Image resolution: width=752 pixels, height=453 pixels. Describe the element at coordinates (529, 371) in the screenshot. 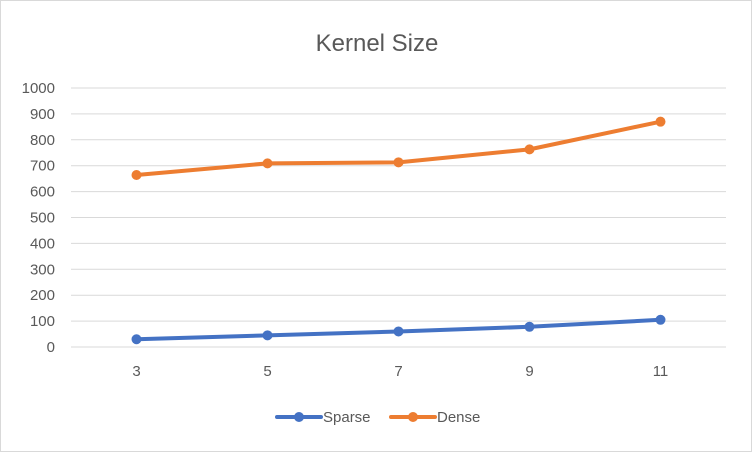

I see `x-tick-label: 9` at that location.